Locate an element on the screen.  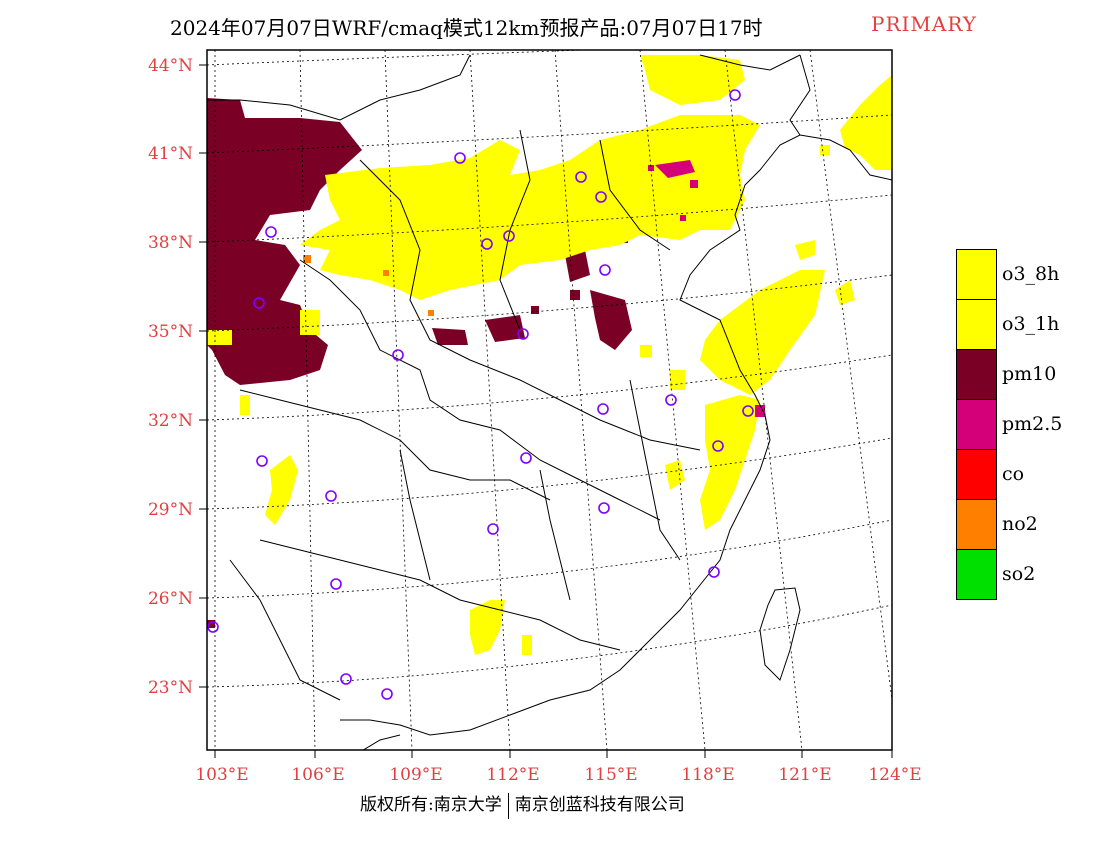
parallel-32n is located at coordinates (549, 387).